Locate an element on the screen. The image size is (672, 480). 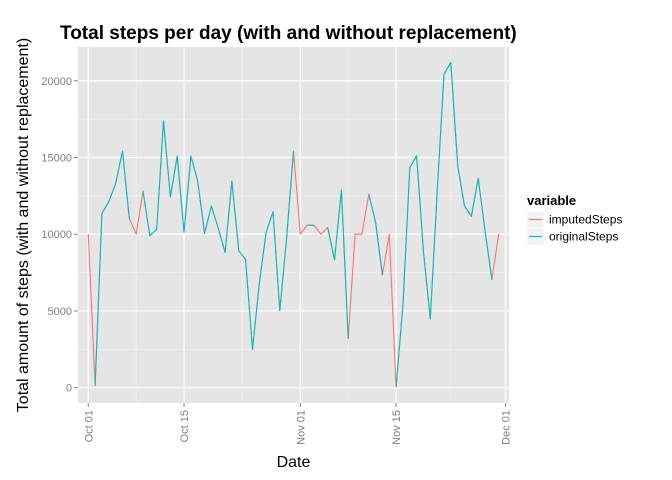
legend-label: originalSteps is located at coordinates (583, 237).